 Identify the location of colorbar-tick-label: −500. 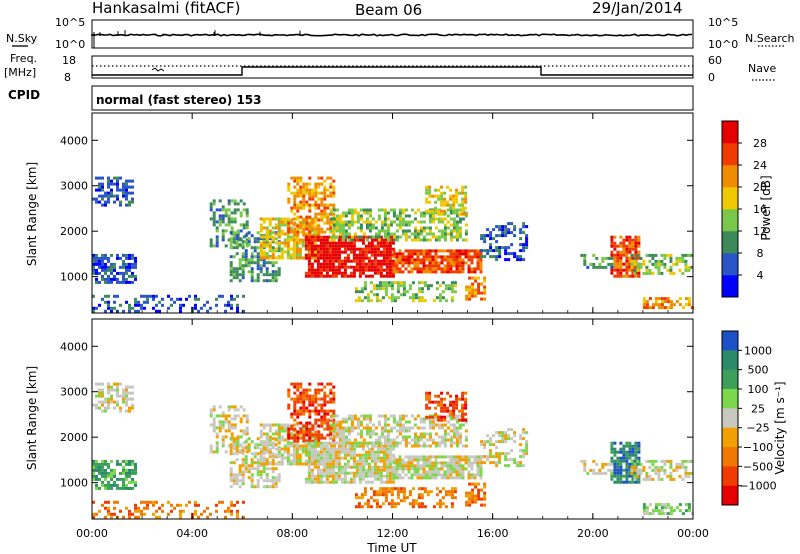
(758, 466).